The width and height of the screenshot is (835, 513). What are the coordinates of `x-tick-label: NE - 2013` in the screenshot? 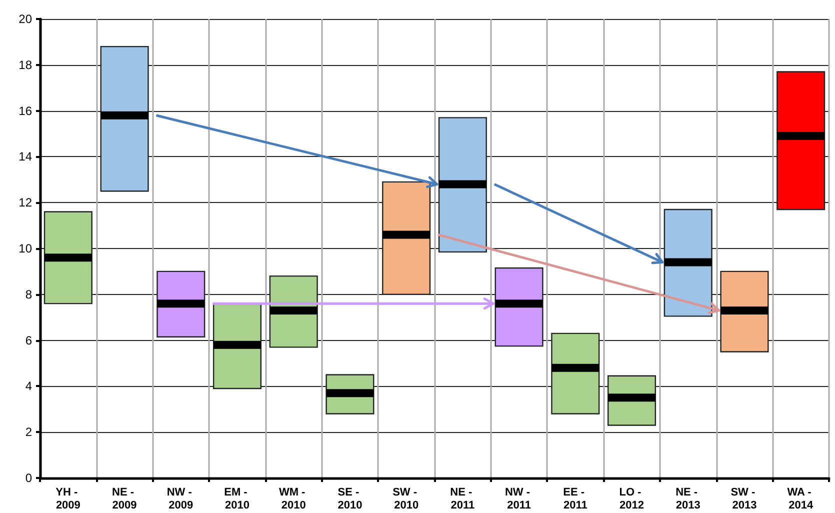 It's located at (688, 499).